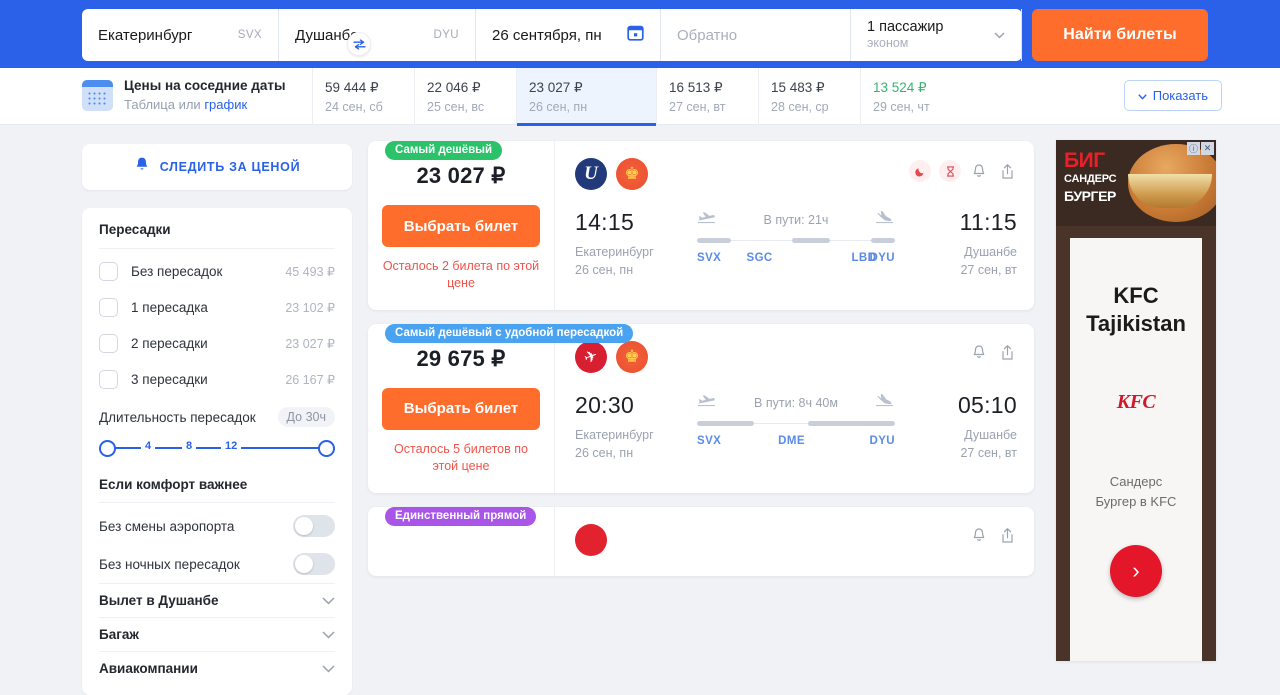 The height and width of the screenshot is (695, 1280). I want to click on stops-filter-option-3: 3 пересадки 26 167 ₽, so click(217, 379).